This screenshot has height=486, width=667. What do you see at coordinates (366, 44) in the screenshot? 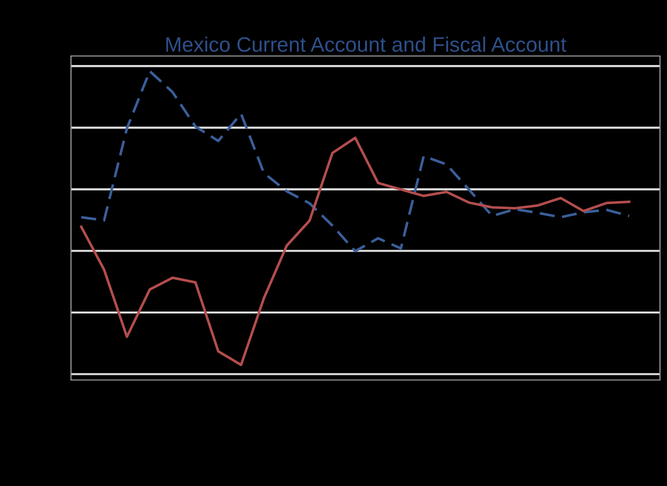
I see `chart-title: Mexico Current Account and Fiscal Account` at bounding box center [366, 44].